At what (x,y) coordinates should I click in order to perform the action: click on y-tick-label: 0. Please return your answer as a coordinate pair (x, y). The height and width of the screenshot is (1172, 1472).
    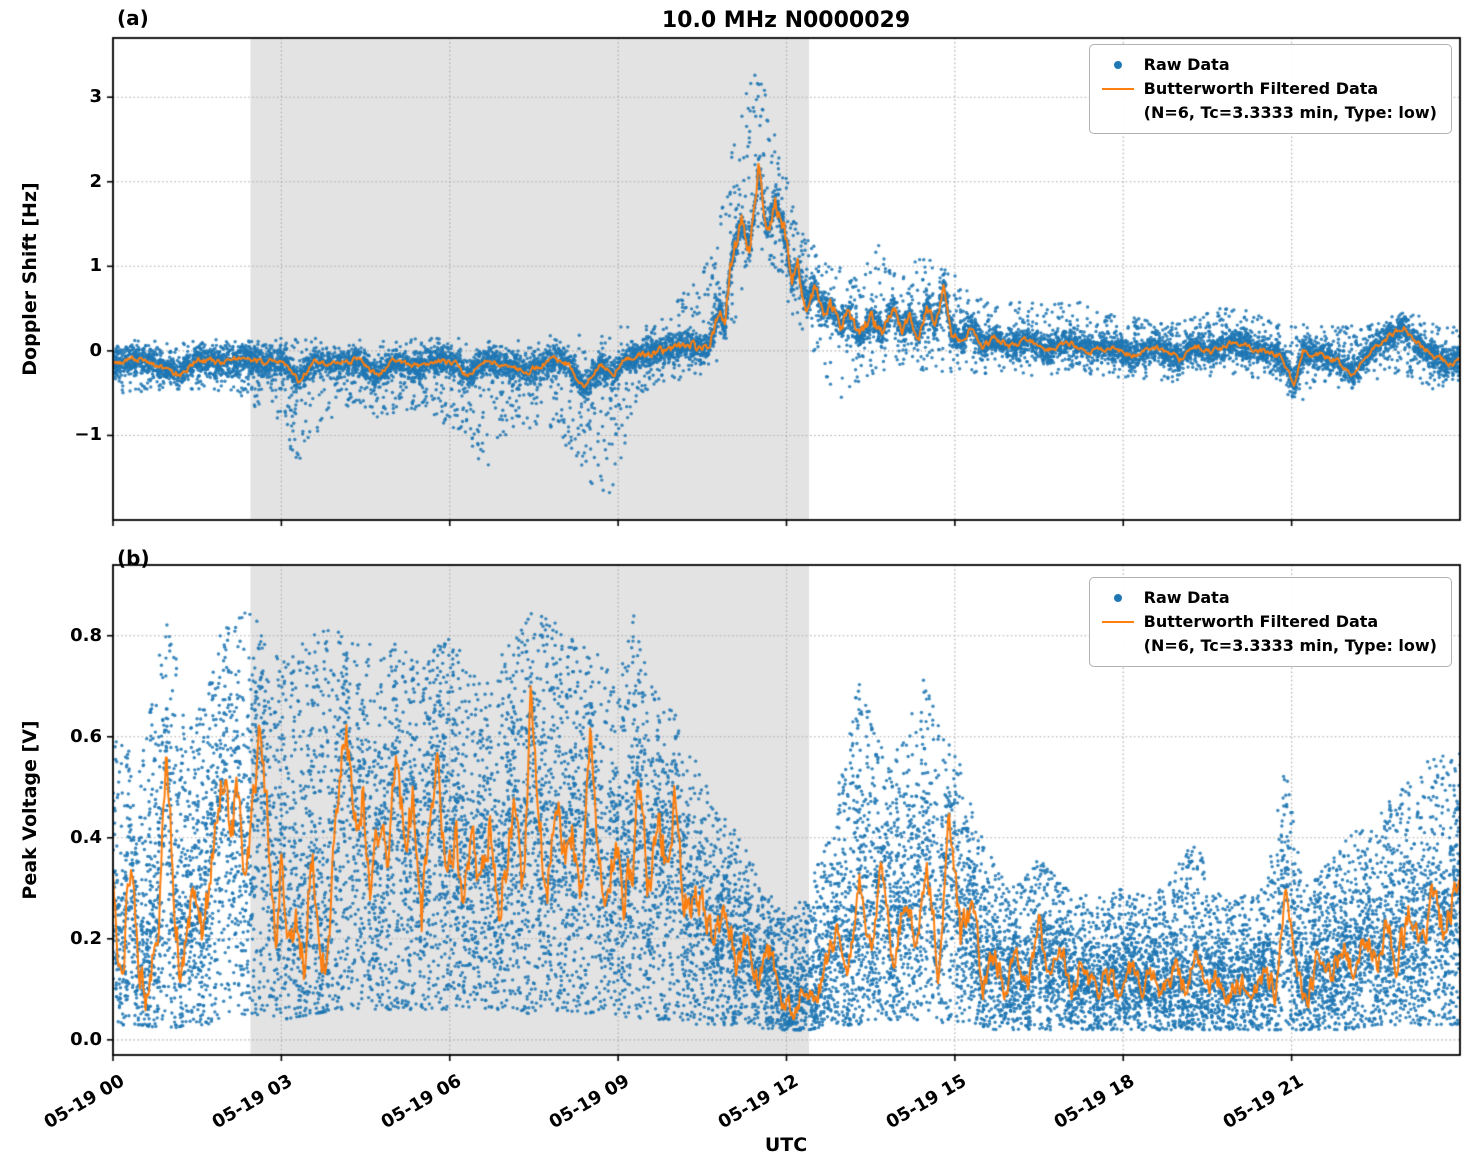
    Looking at the image, I should click on (95, 350).